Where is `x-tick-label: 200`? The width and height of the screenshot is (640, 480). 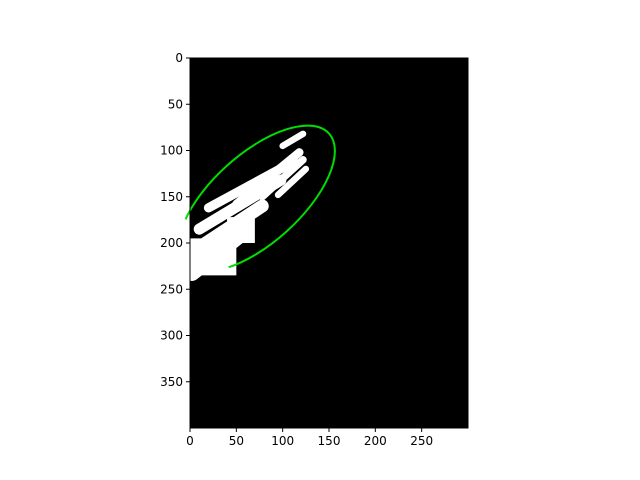 x-tick-label: 200 is located at coordinates (375, 441).